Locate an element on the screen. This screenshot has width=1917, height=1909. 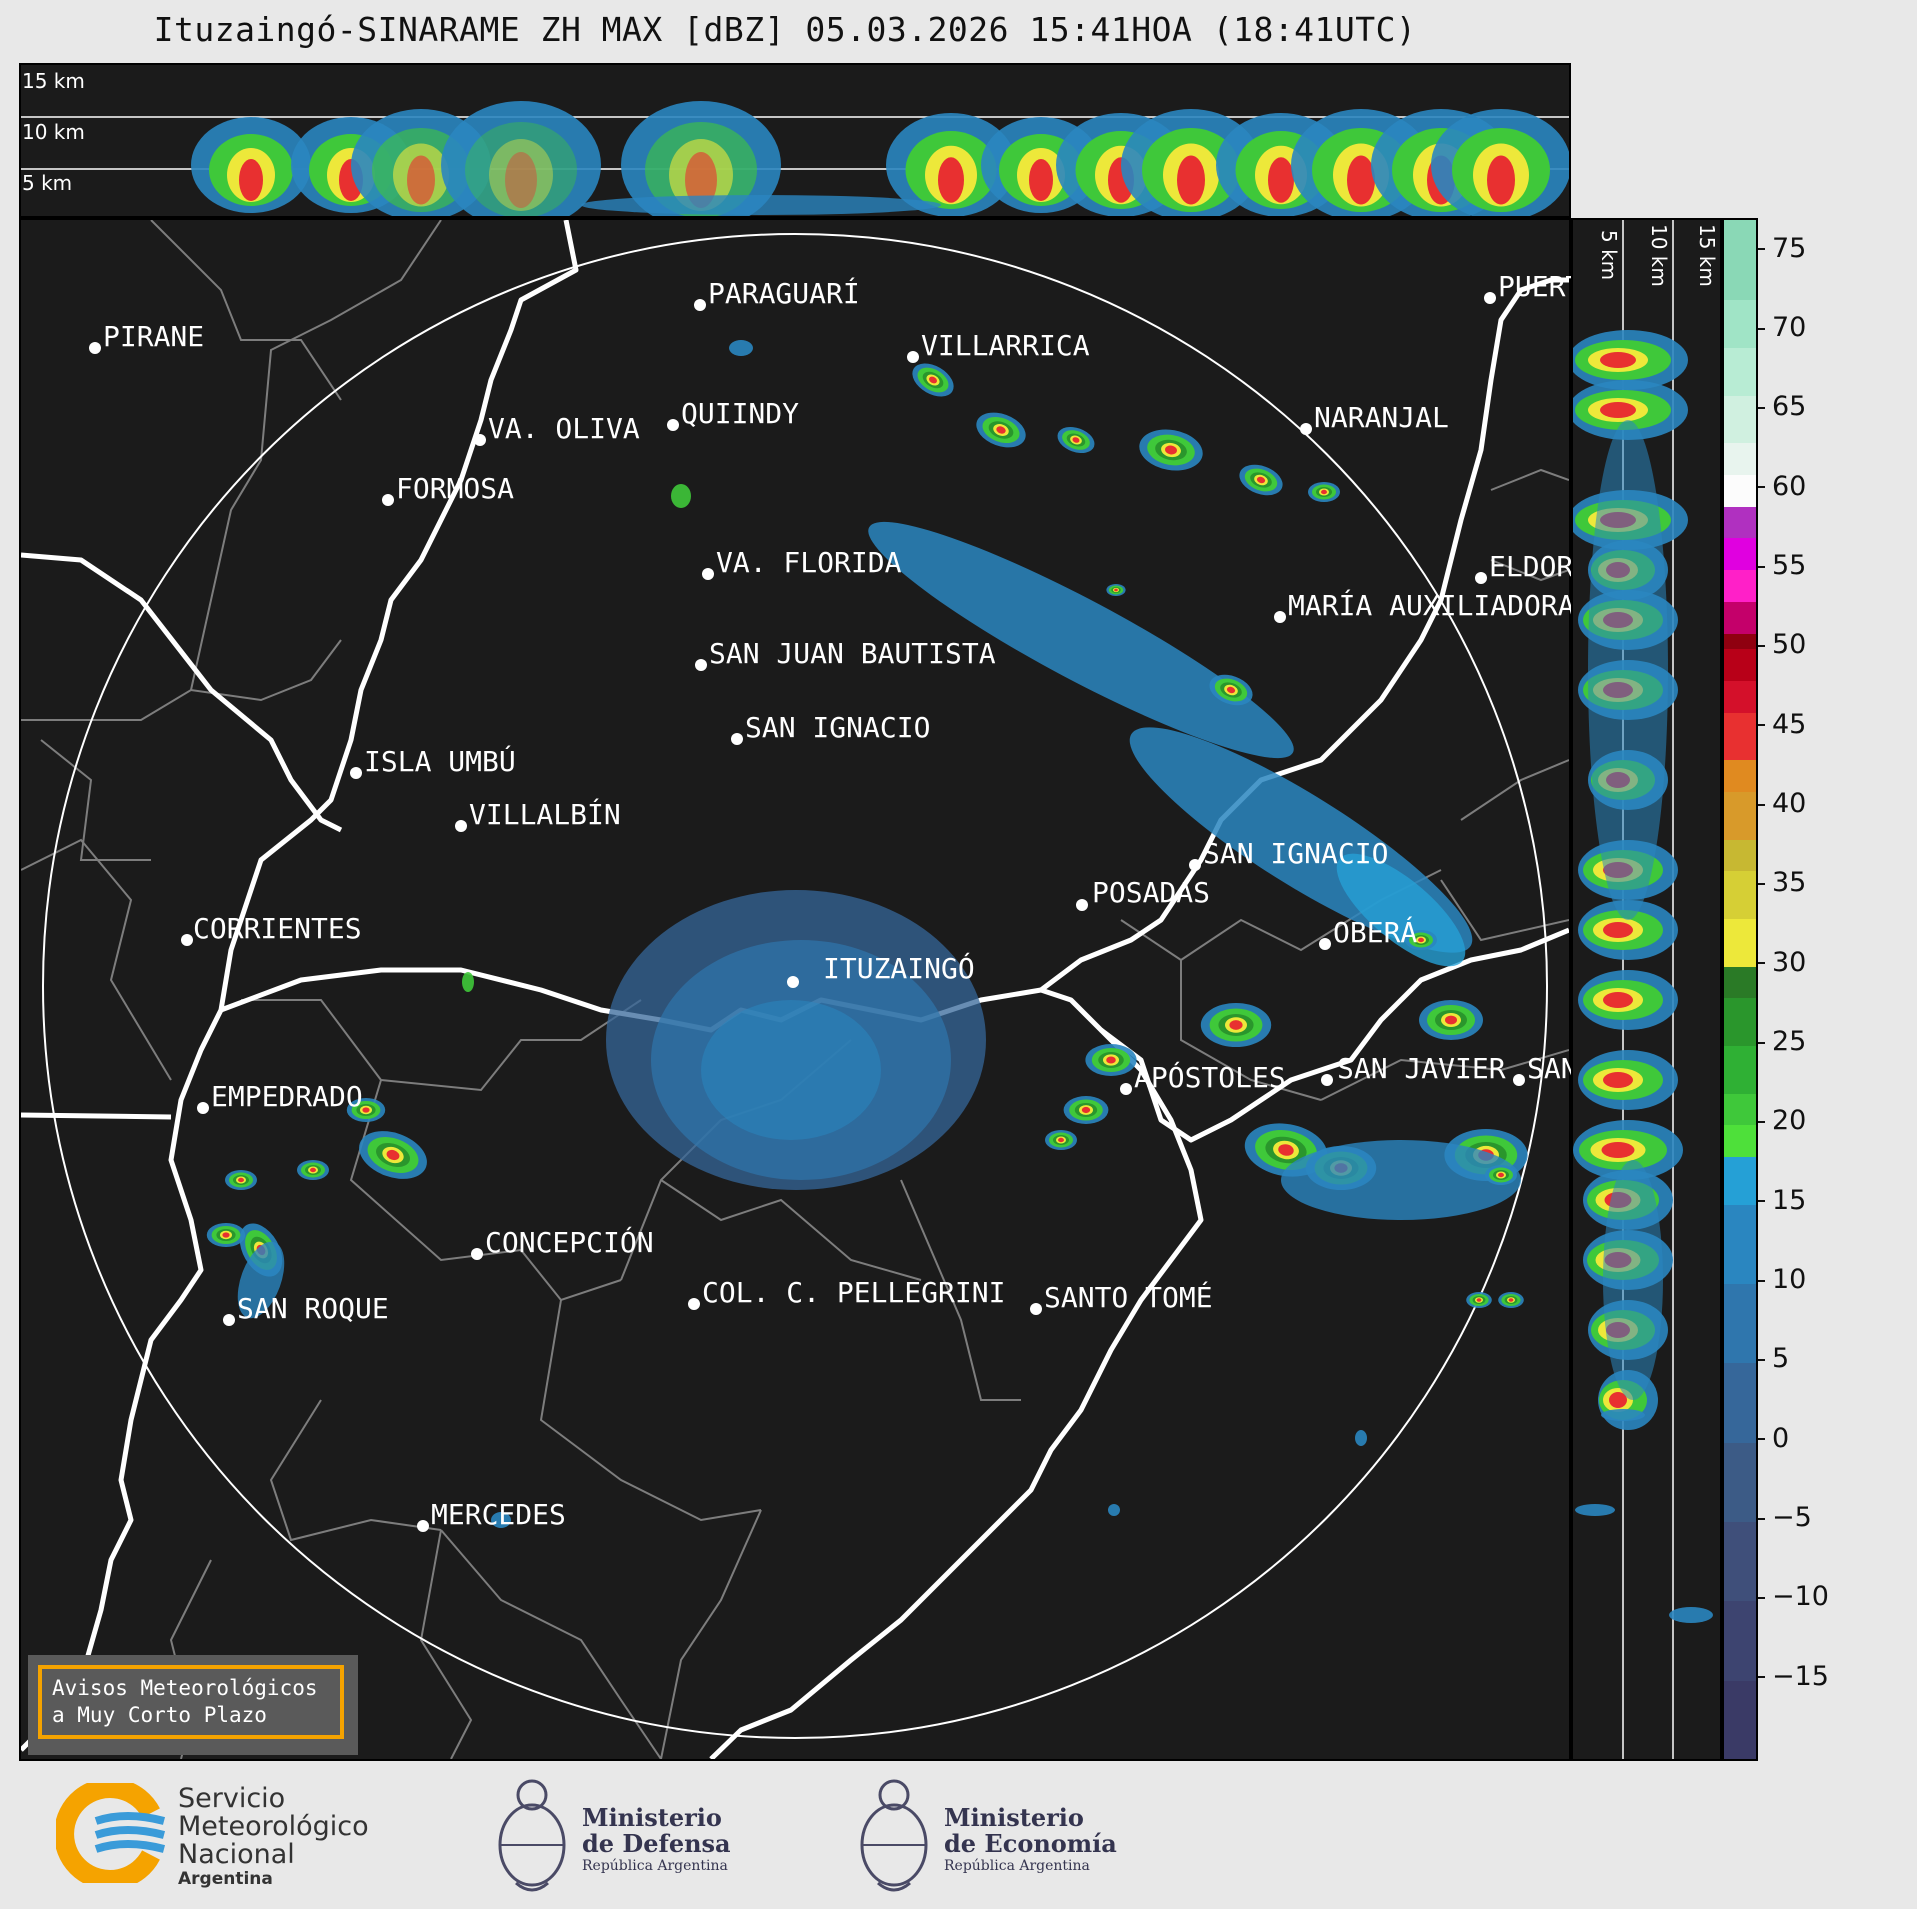
defensa-line3: República Argentina is located at coordinates (655, 1866).